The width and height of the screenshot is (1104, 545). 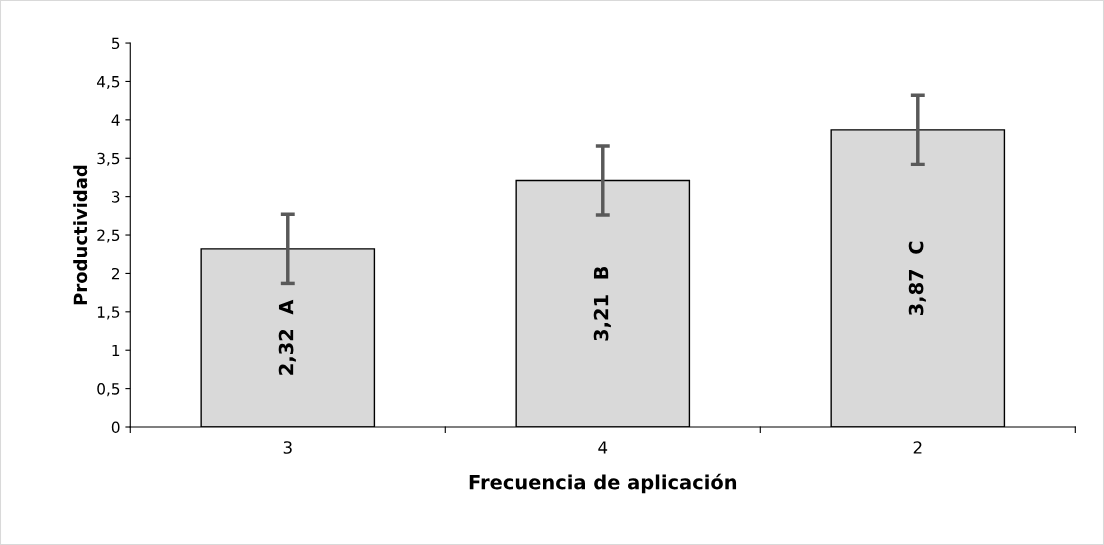 I want to click on data-label: 2,32 A, so click(x=287, y=337).